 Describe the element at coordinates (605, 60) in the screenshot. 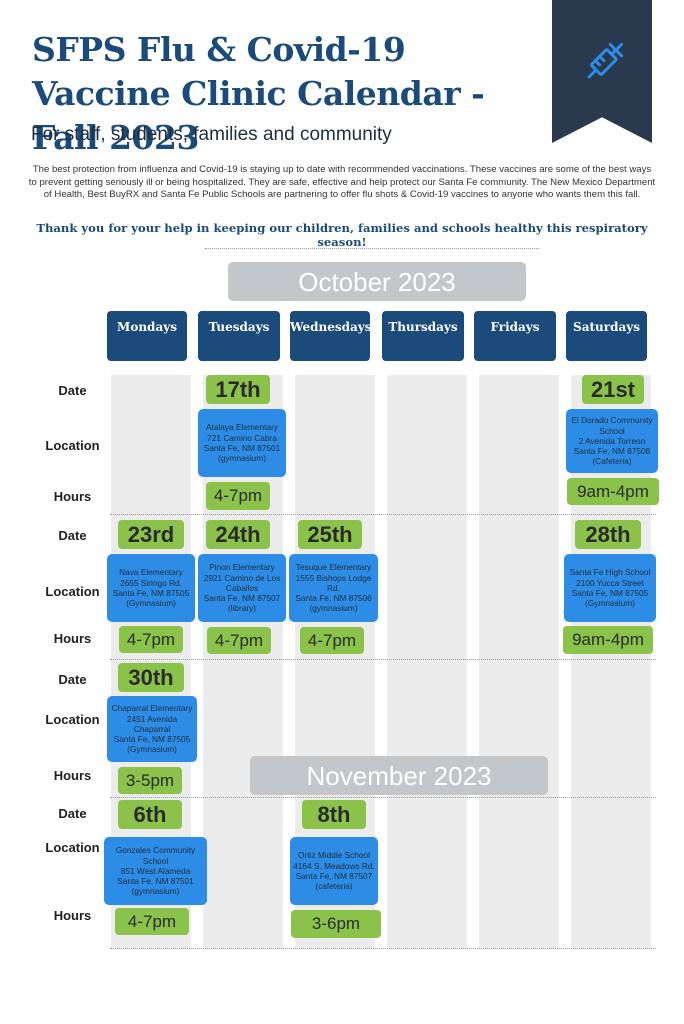

I see `syringe-icon` at that location.